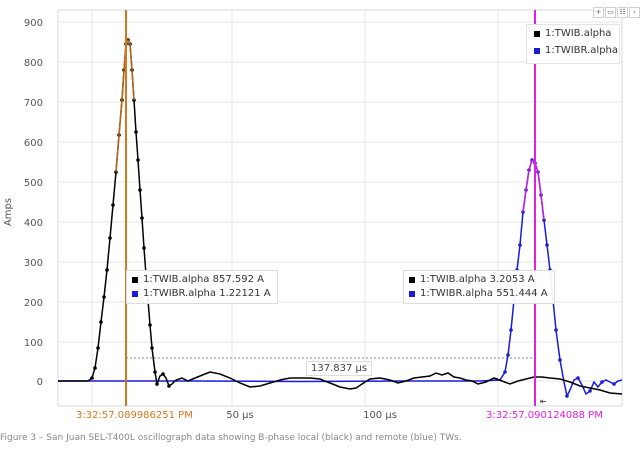 This screenshot has width=640, height=450. What do you see at coordinates (207, 293) in the screenshot?
I see `tooltip-value: 1:TWIBR.alpha 1.22121 A` at bounding box center [207, 293].